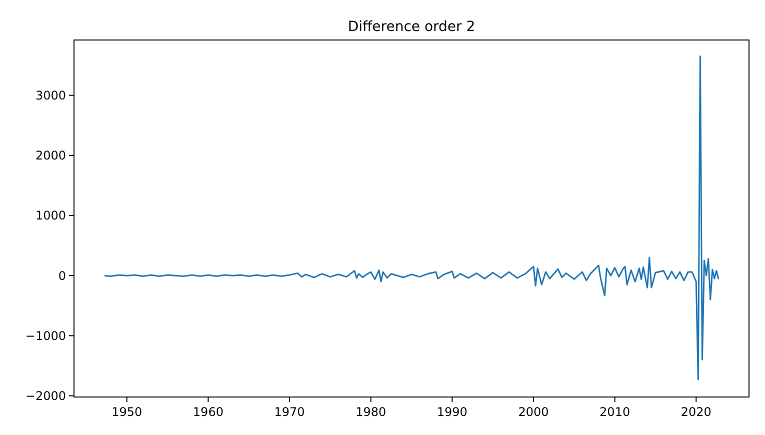  What do you see at coordinates (452, 412) in the screenshot?
I see `x-tick-label: 1990` at bounding box center [452, 412].